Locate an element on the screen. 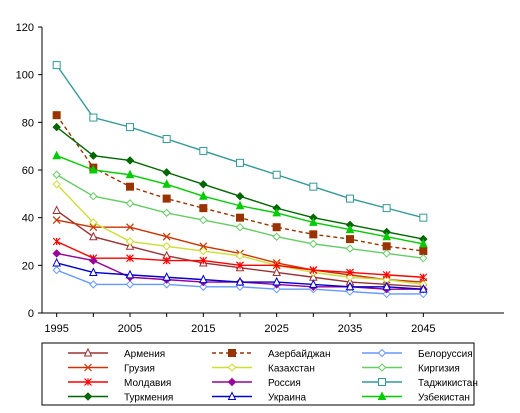 This screenshot has height=413, width=520. x-tick-label: 2045 is located at coordinates (423, 329).